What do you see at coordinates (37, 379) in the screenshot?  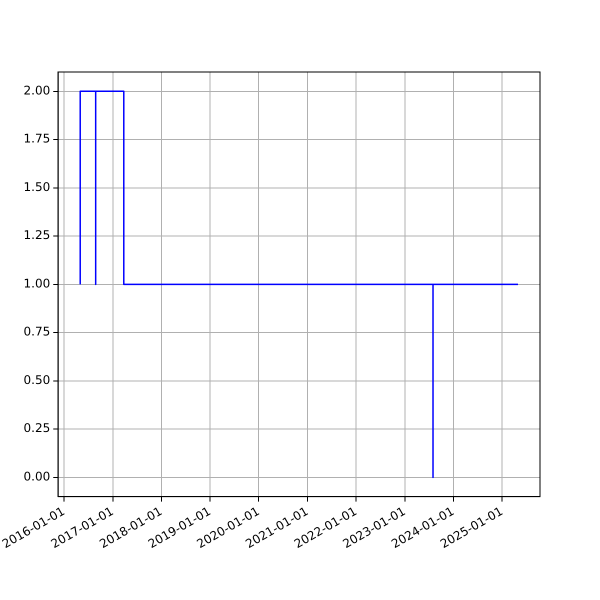 I see `y-tick-label: 0.50` at bounding box center [37, 379].